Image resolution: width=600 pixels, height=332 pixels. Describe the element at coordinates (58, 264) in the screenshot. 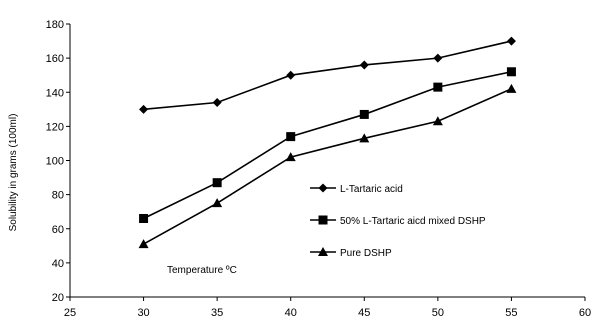

I see `y-tick-label: 40` at that location.